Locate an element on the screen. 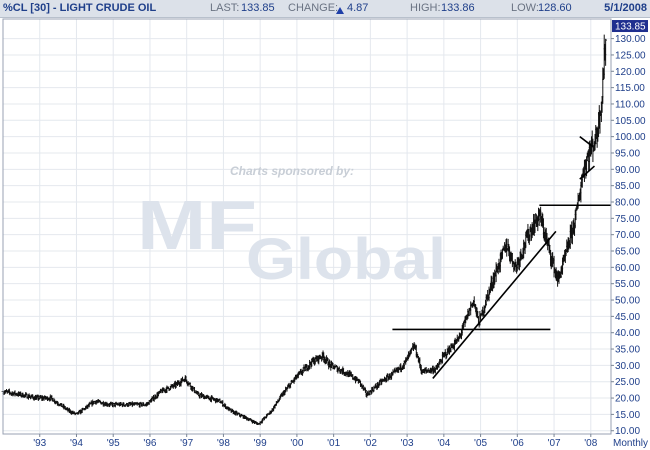 Image resolution: width=650 pixels, height=450 pixels. last-label: LAST: is located at coordinates (225, 8).